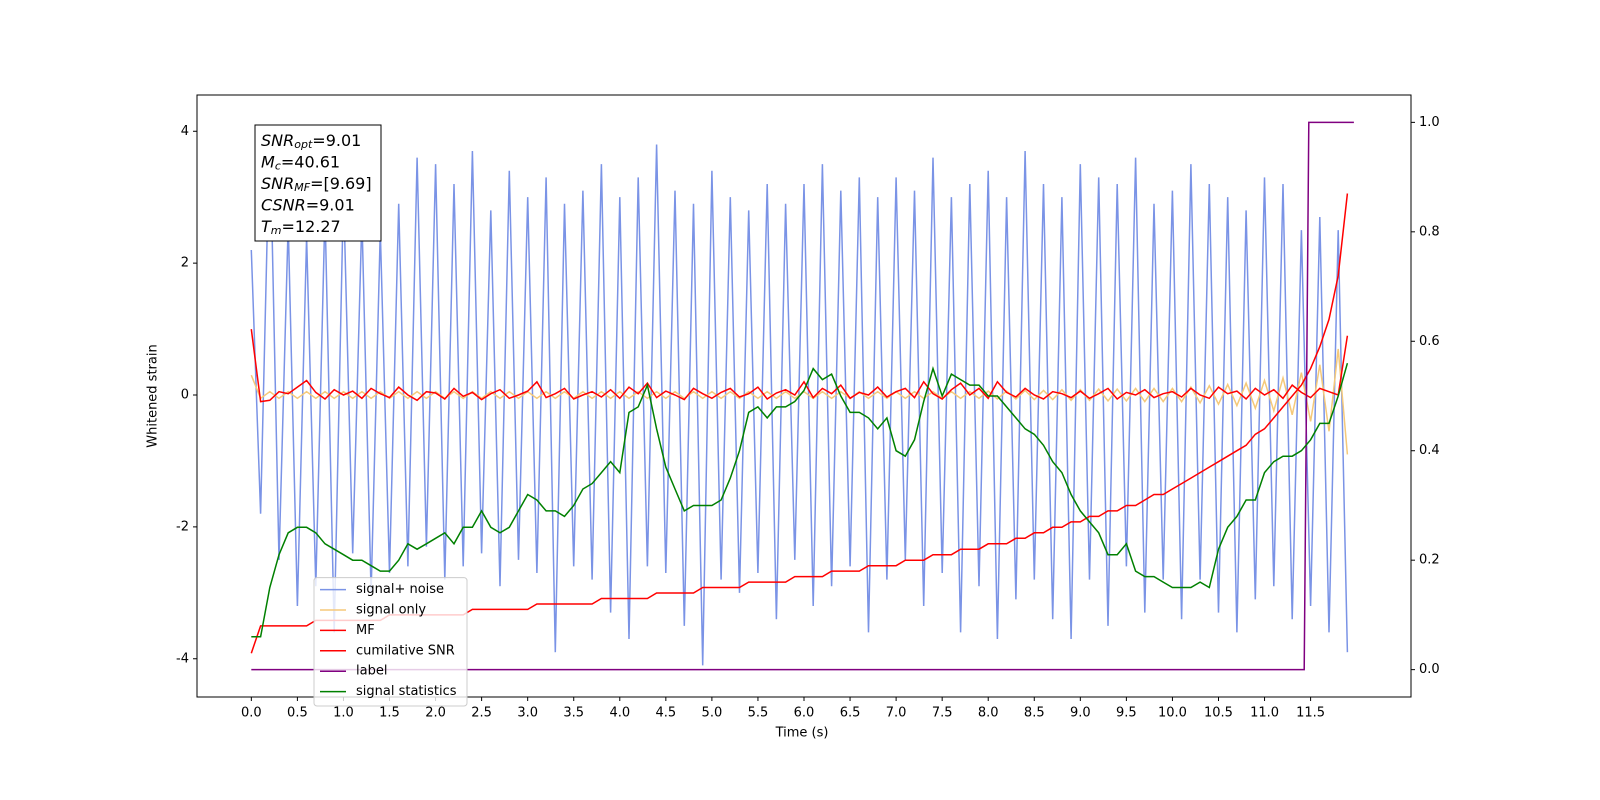  Describe the element at coordinates (850, 713) in the screenshot. I see `x-tick-label: 6.5` at that location.